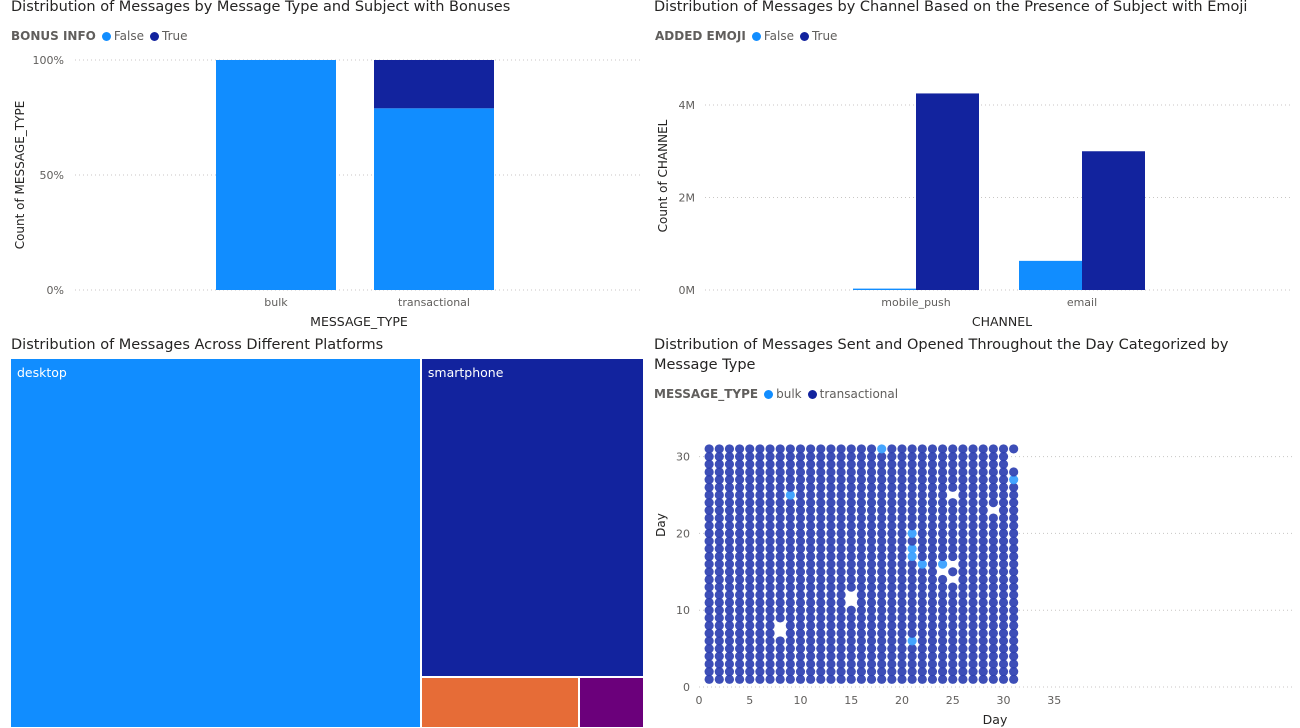  Describe the element at coordinates (532, 517) in the screenshot. I see `treemap-tile-smartphone: smartphone` at that location.